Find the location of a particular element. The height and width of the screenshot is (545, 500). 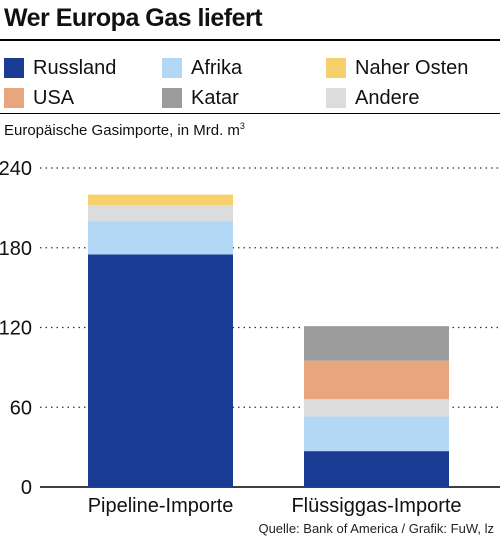

y-tick-label-120: 120 is located at coordinates (16, 329).